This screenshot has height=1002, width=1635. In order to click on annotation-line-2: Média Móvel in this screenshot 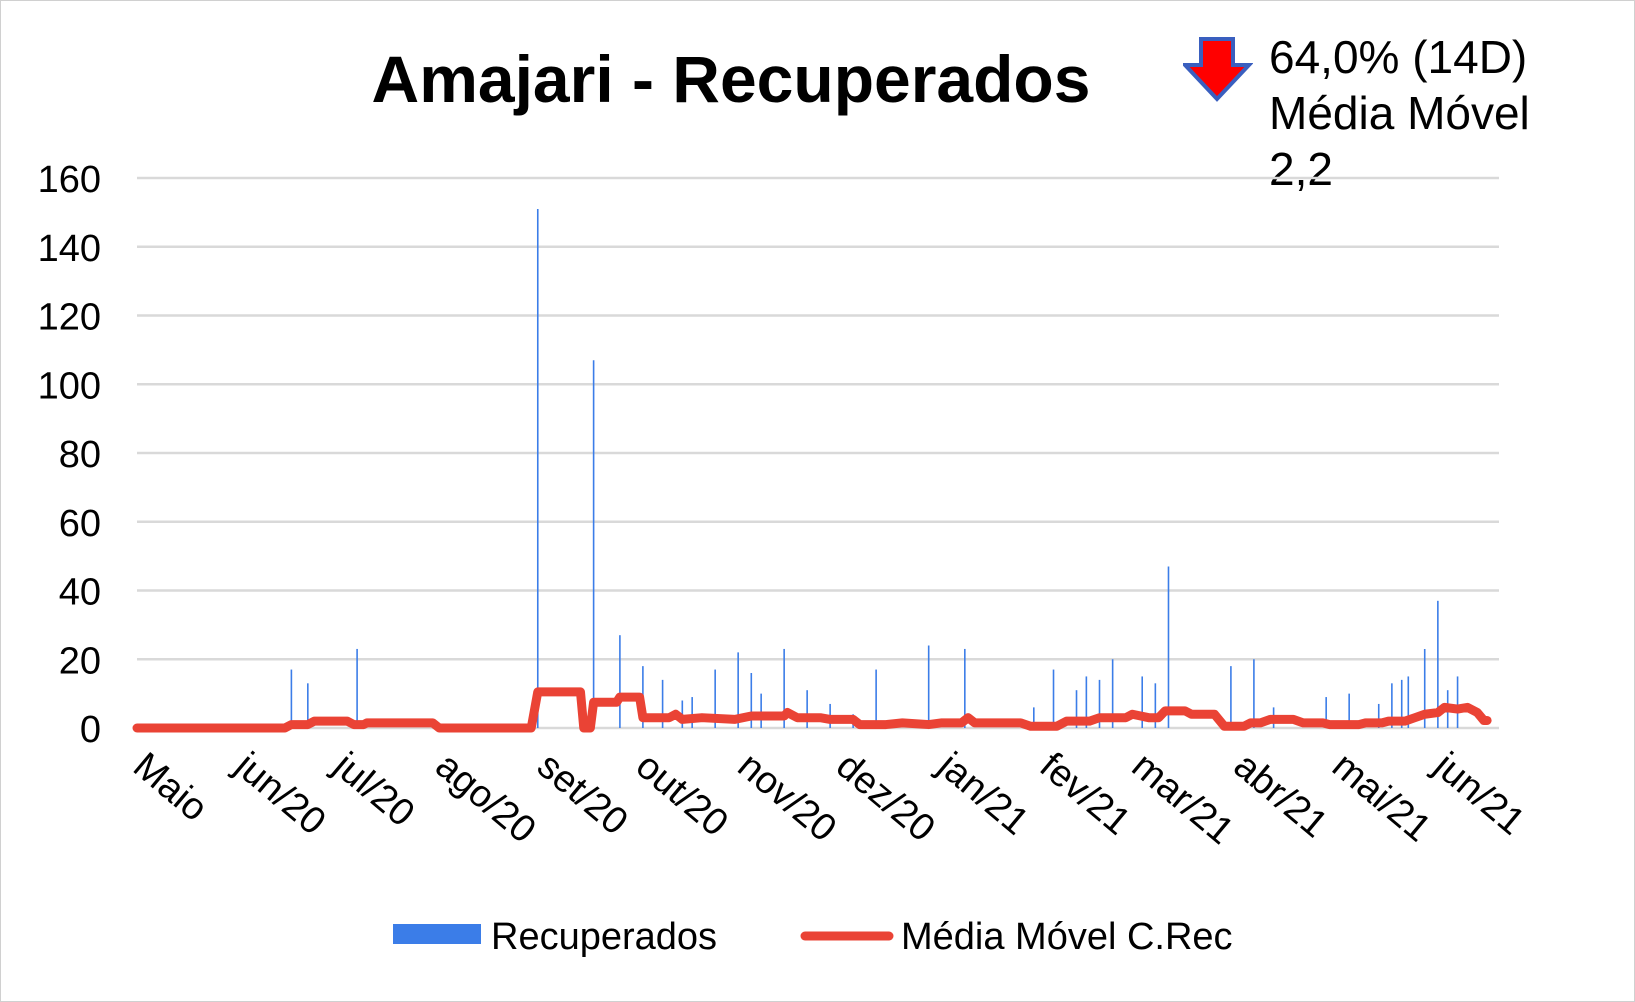, I will do `click(1399, 113)`.